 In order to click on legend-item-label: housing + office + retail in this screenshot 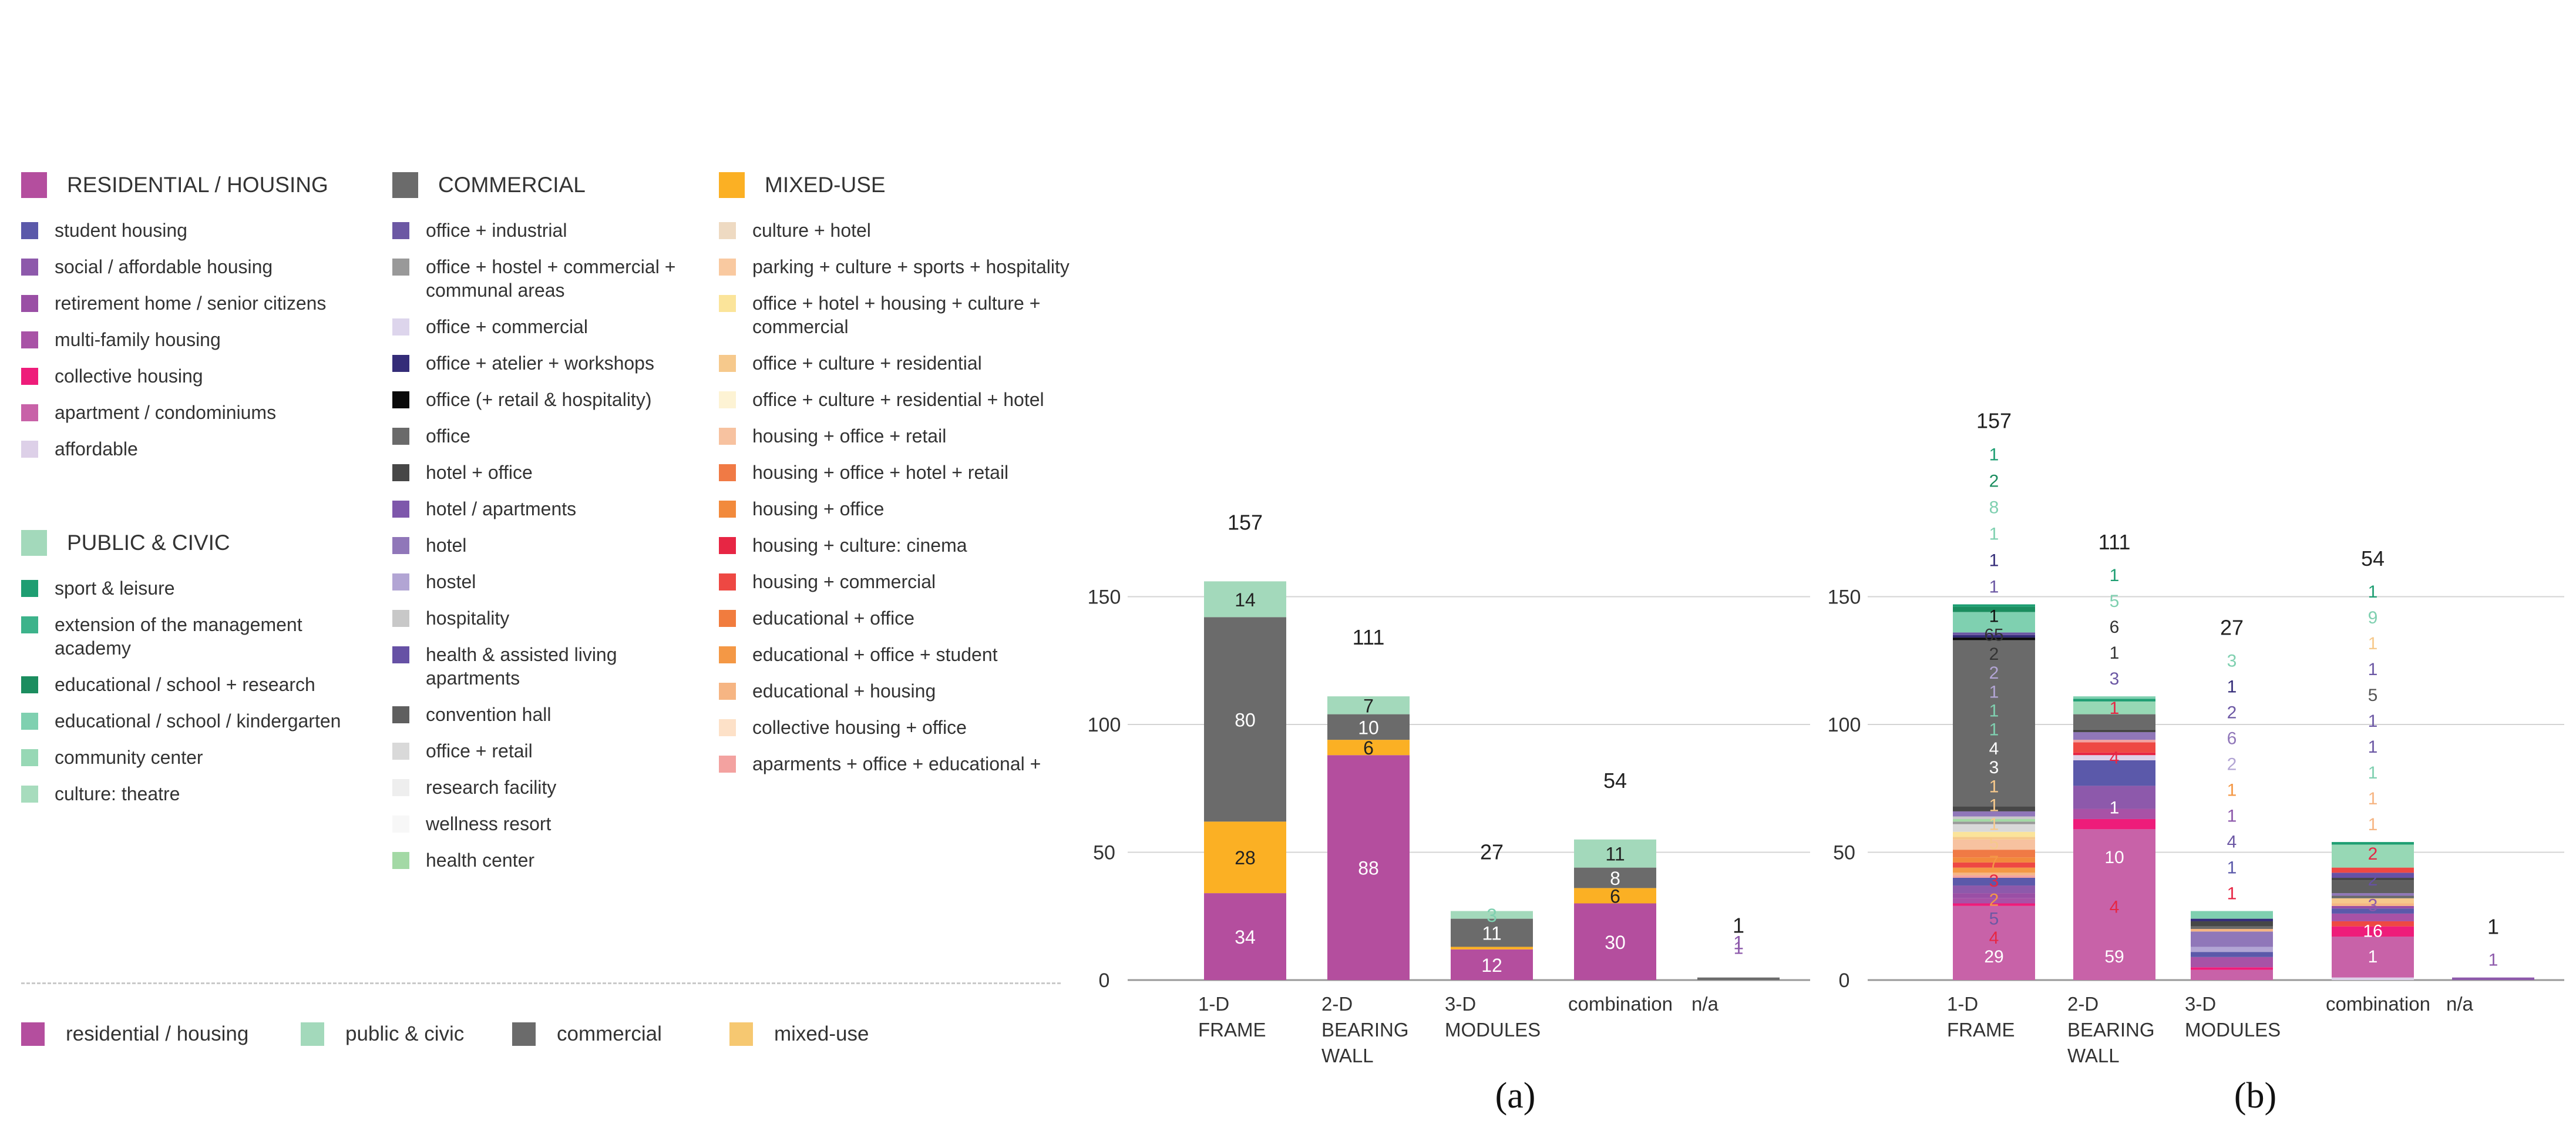, I will do `click(849, 436)`.